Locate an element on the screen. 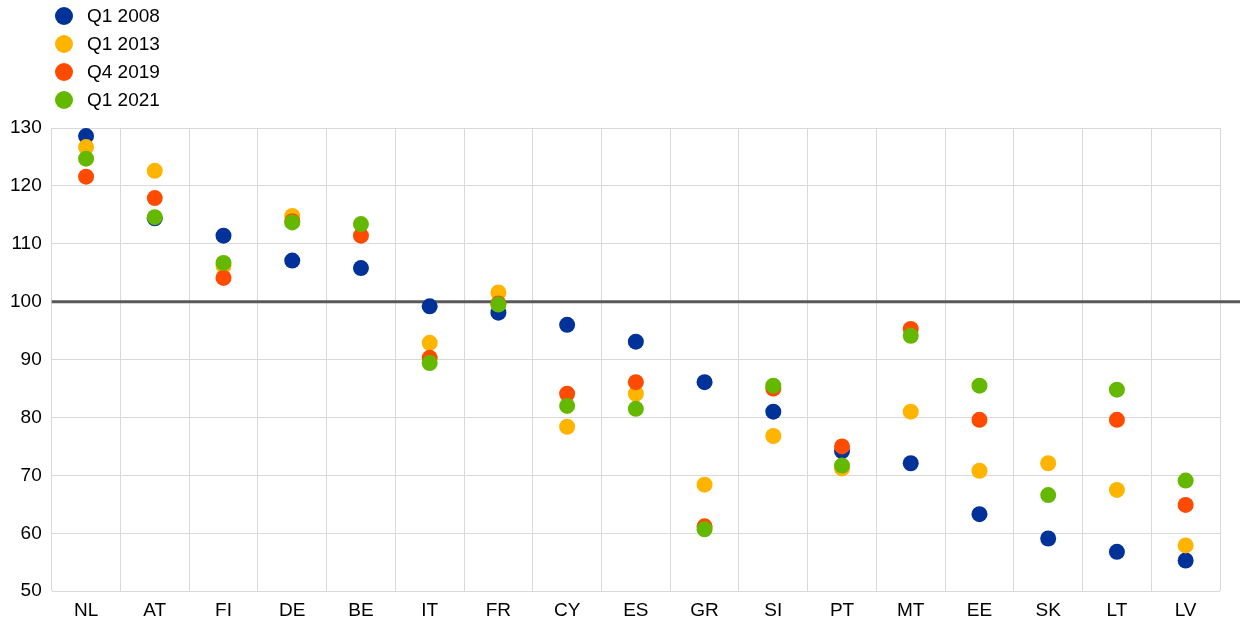 Image resolution: width=1240 pixels, height=635 pixels. legend-label: Q1 2021 is located at coordinates (123, 100).